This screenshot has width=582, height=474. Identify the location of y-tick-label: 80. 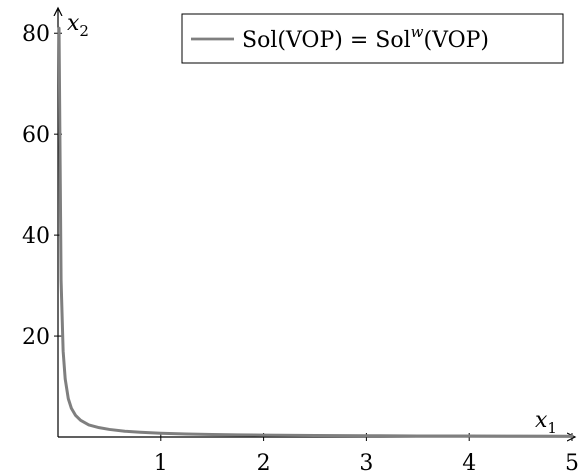
(36, 34).